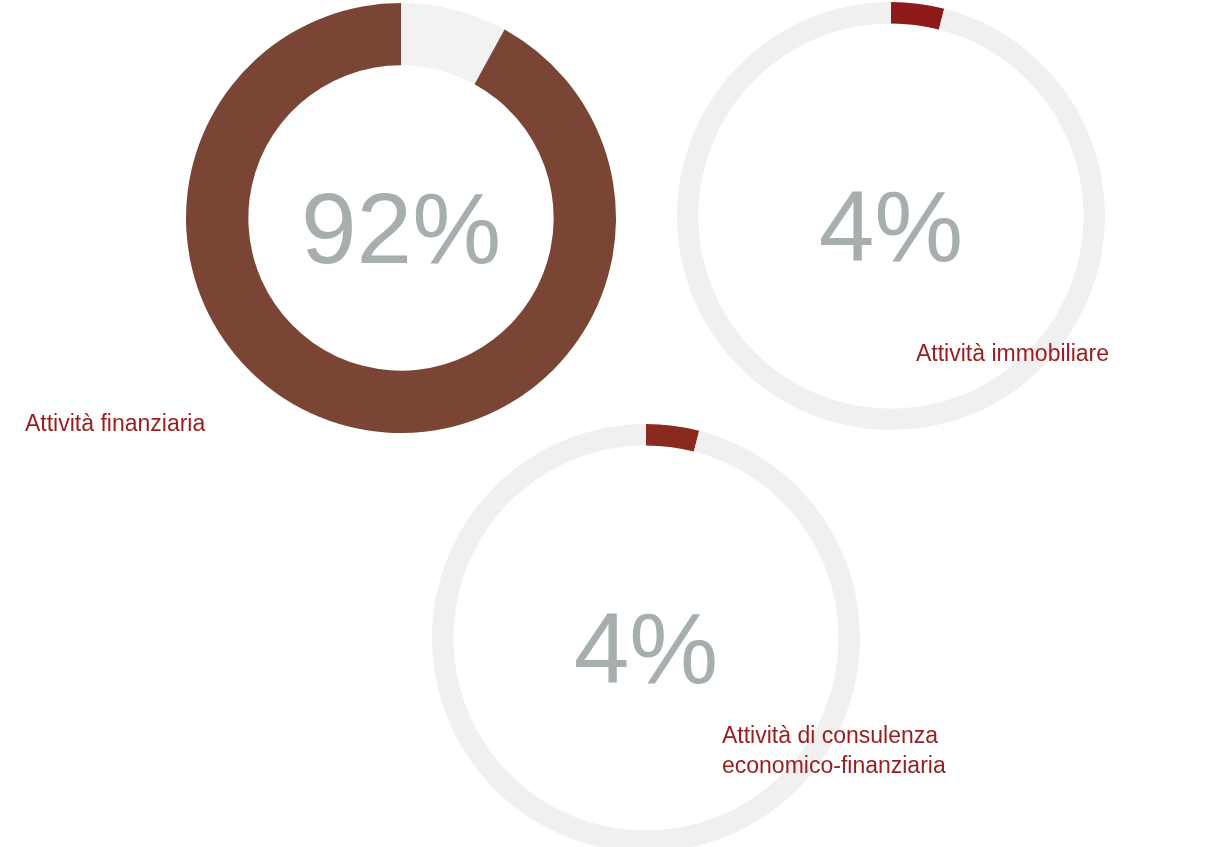 The width and height of the screenshot is (1212, 847). What do you see at coordinates (1013, 353) in the screenshot?
I see `text: Attività immobiliare` at bounding box center [1013, 353].